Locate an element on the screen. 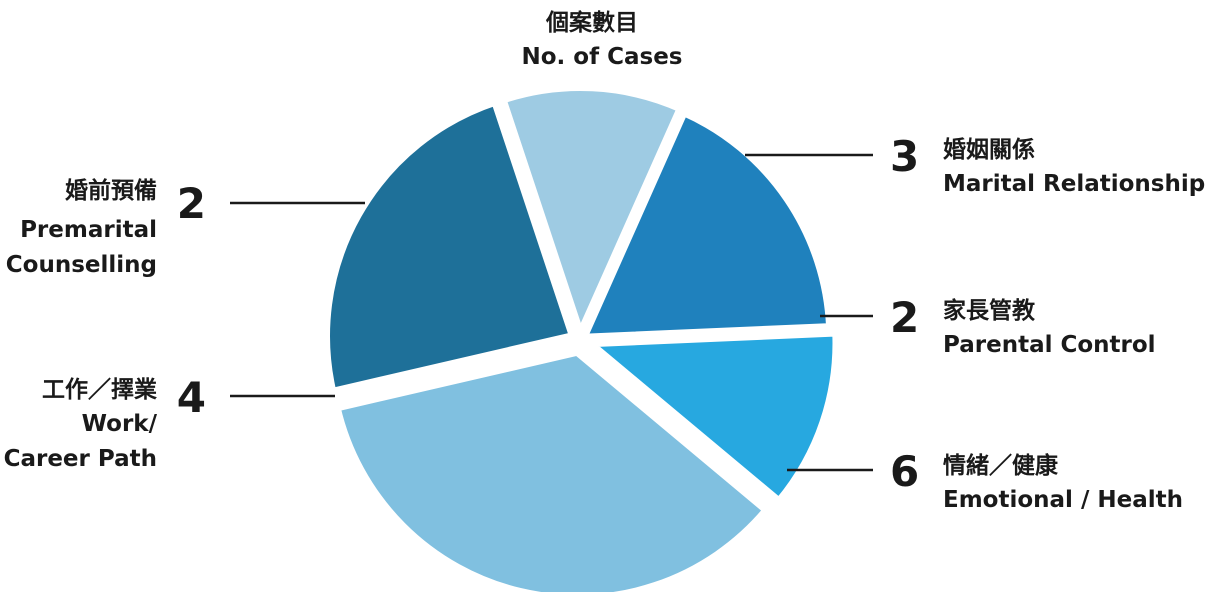 Image resolution: width=1206 pixels, height=592 pixels. value-label-premarital: 2 is located at coordinates (191, 203).